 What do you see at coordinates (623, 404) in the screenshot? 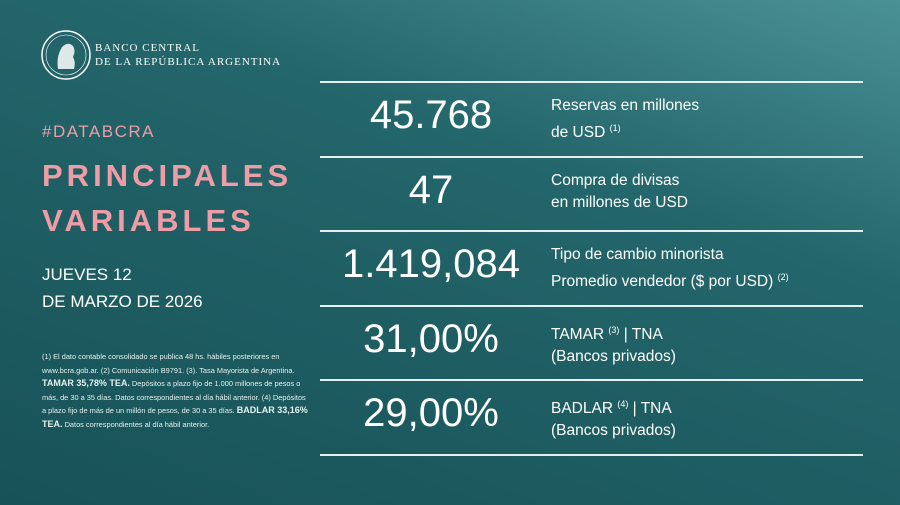
I see `note-ref: (4)` at bounding box center [623, 404].